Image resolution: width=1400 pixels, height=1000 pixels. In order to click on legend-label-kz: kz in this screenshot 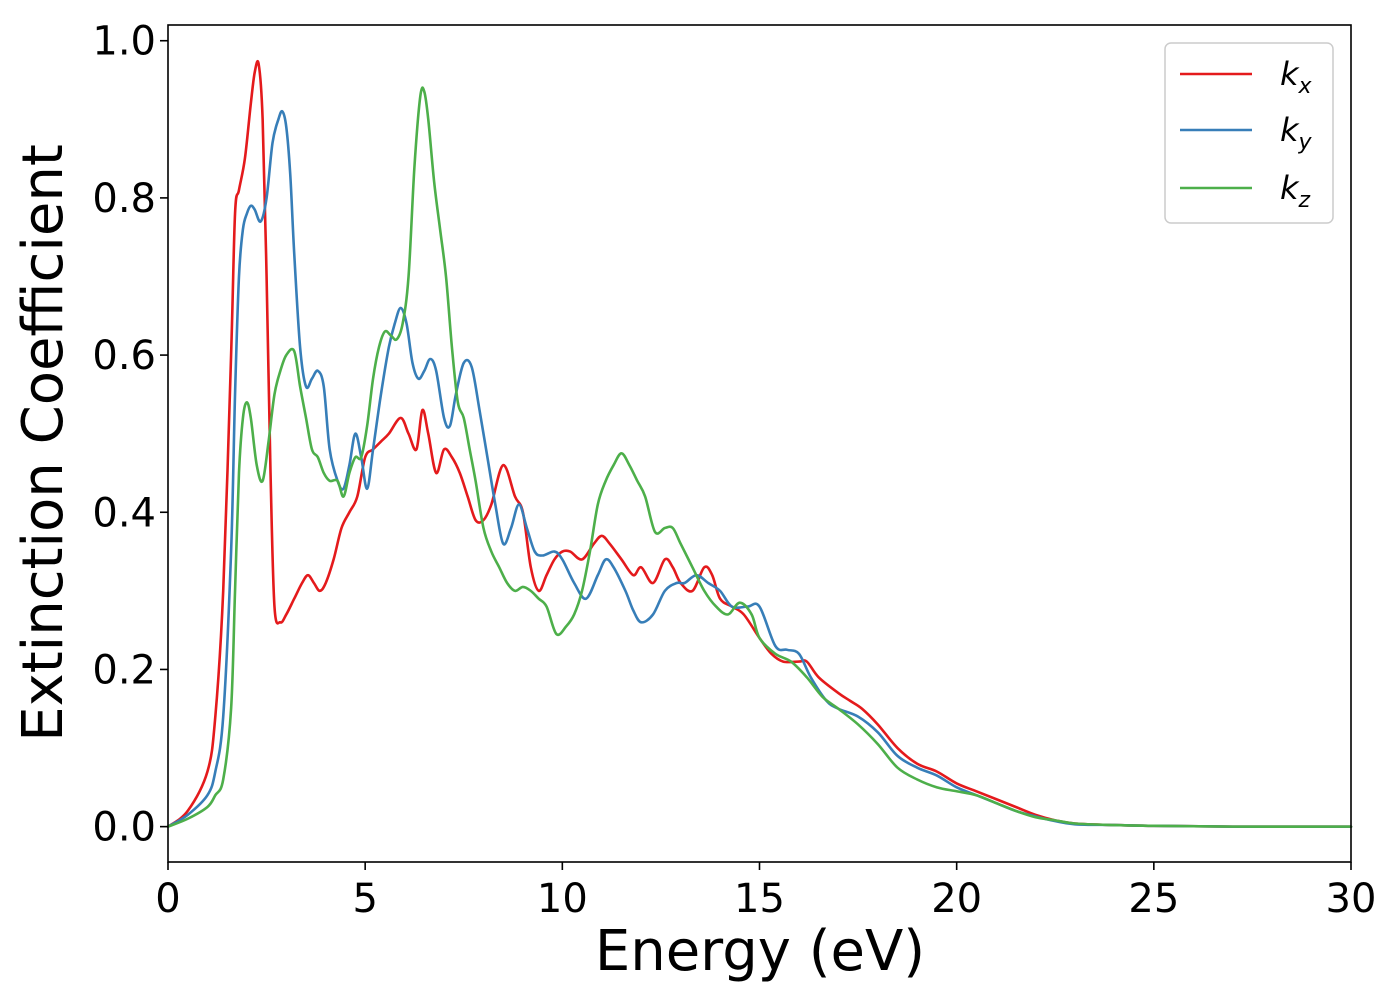, I will do `click(1295, 191)`.